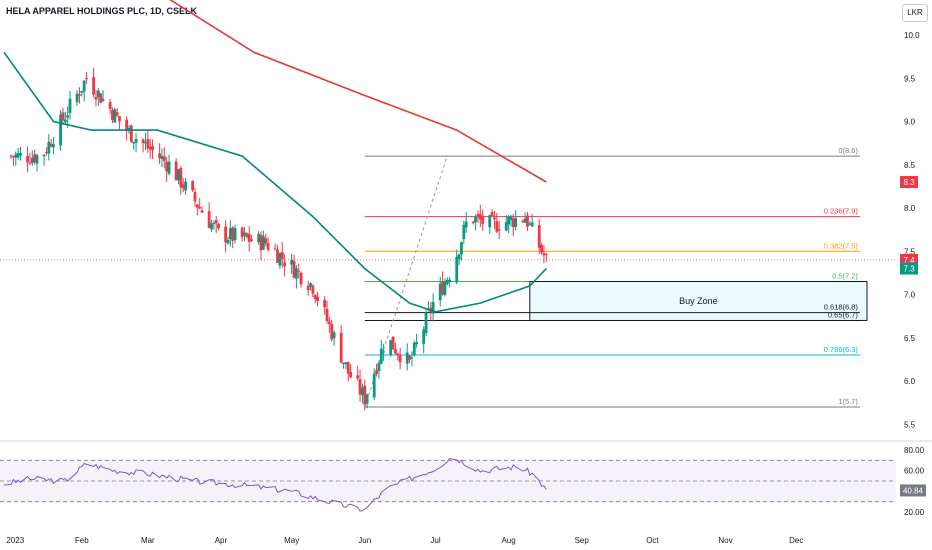 The image size is (932, 550). I want to click on slow-ma-value-badge-bg, so click(909, 182).